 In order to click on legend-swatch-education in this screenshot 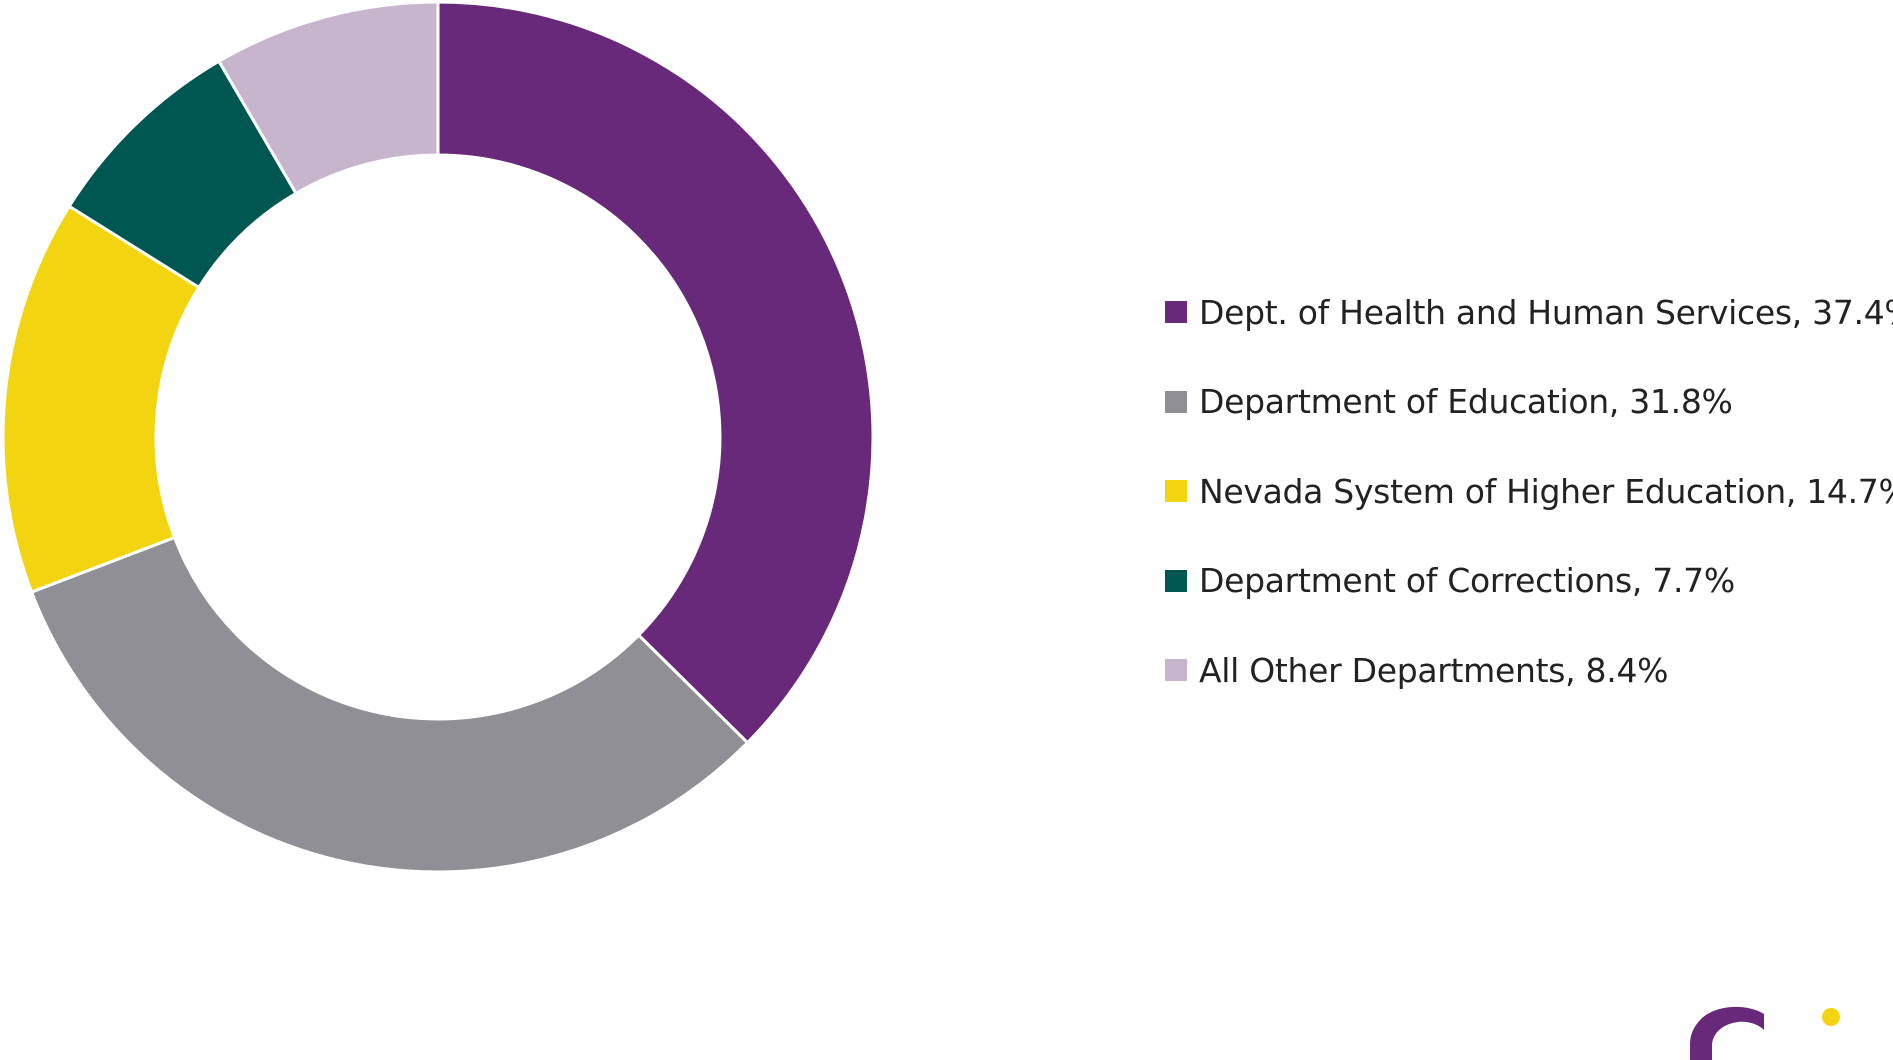, I will do `click(1176, 401)`.